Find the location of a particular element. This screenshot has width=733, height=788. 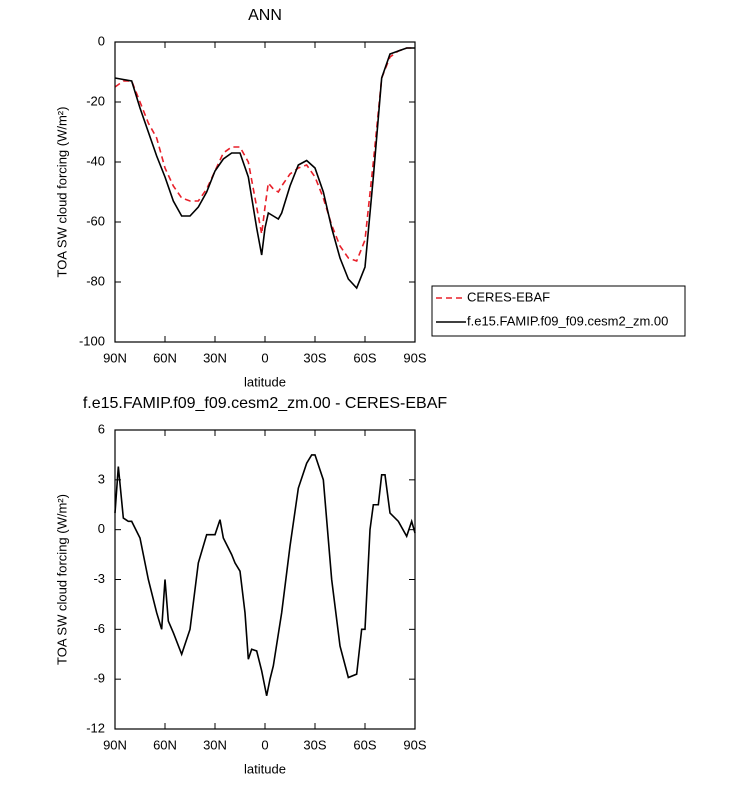

y-tick-label: 3 is located at coordinates (101, 478).